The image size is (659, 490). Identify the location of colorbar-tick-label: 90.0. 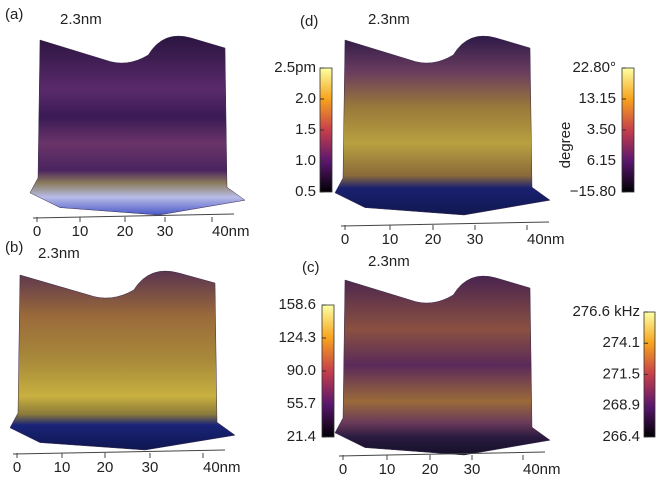
(301, 370).